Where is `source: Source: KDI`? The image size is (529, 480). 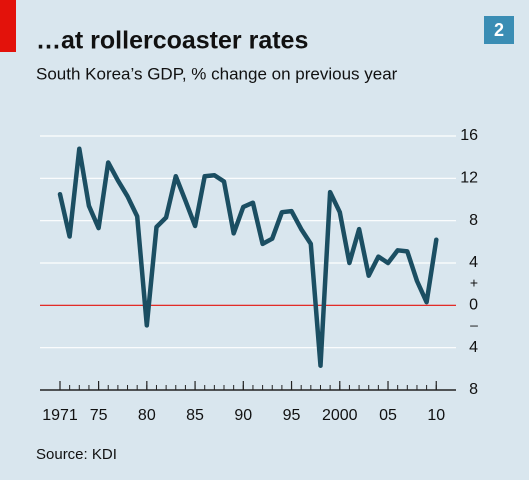
source: Source: KDI is located at coordinates (76, 454).